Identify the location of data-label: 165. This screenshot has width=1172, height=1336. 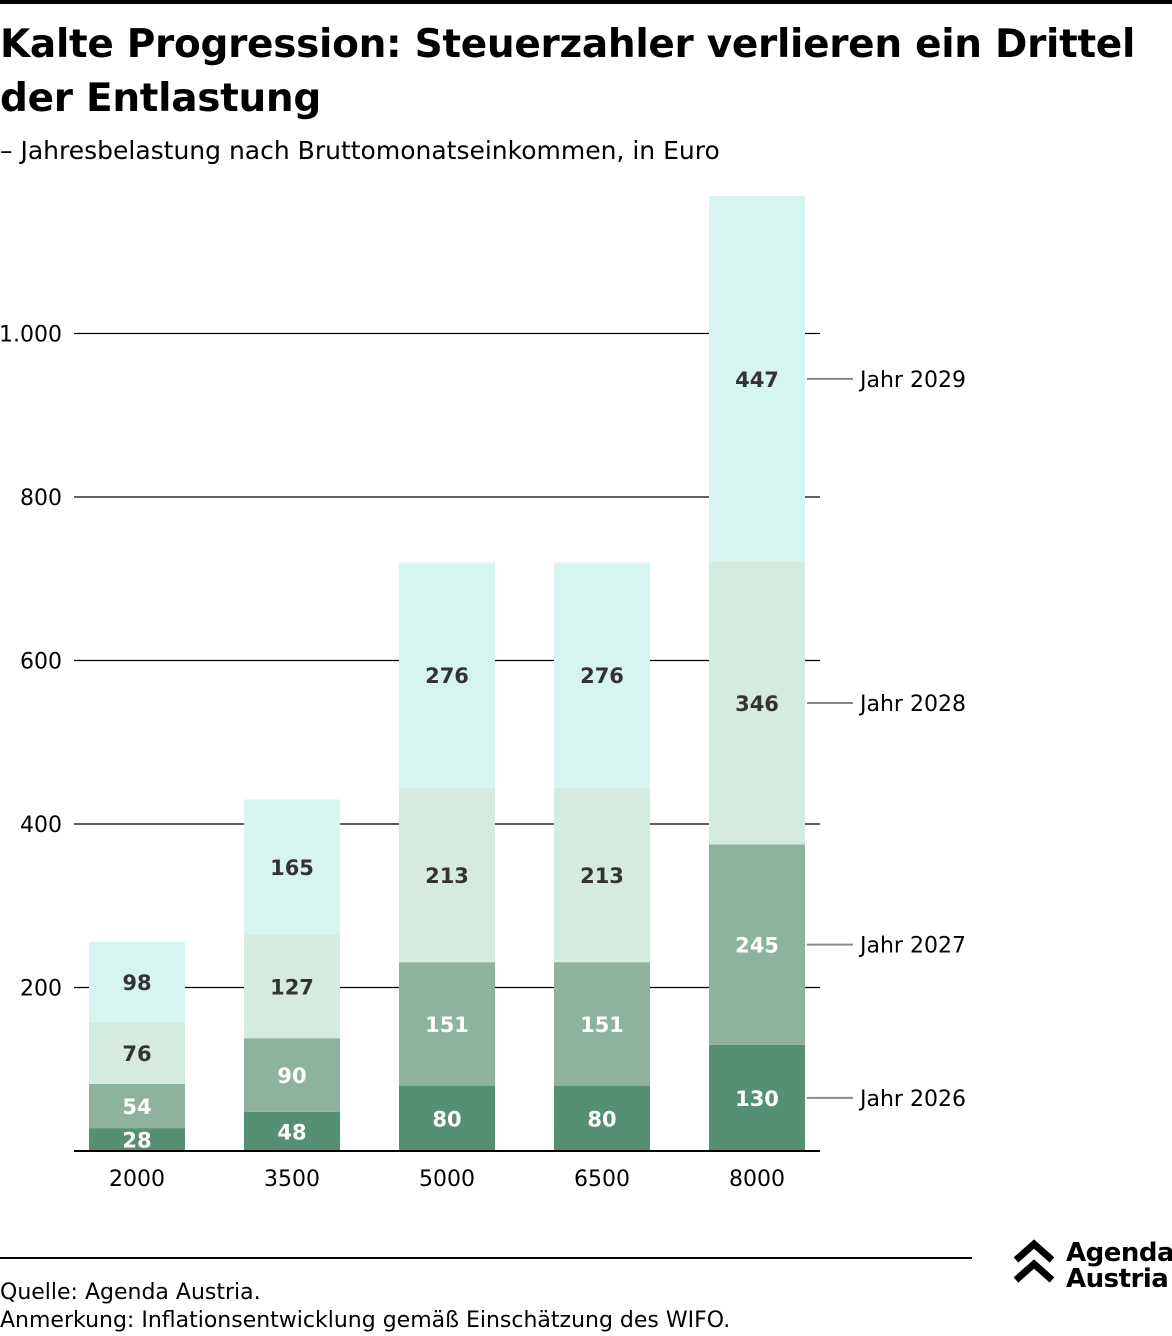
(292, 868).